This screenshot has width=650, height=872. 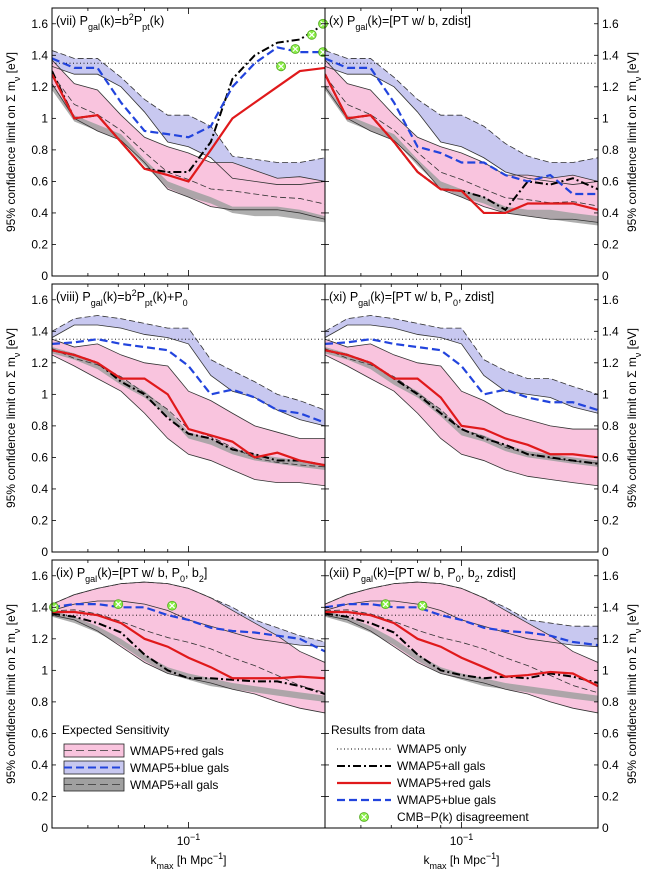 What do you see at coordinates (131, 575) in the screenshot?
I see `panel-title: (ix) Pgal(k)=[PT w/ b, P0, b2]` at bounding box center [131, 575].